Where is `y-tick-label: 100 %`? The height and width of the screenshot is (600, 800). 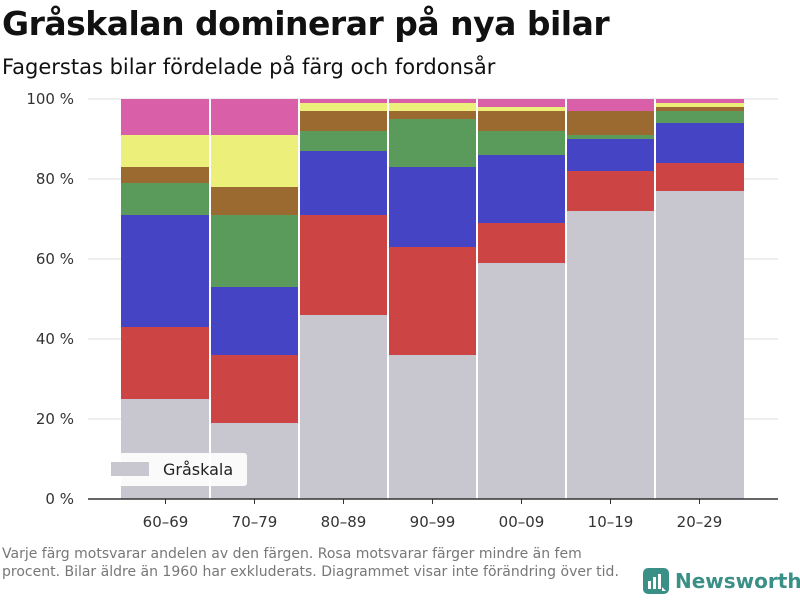
y-tick-label: 100 % is located at coordinates (50, 99).